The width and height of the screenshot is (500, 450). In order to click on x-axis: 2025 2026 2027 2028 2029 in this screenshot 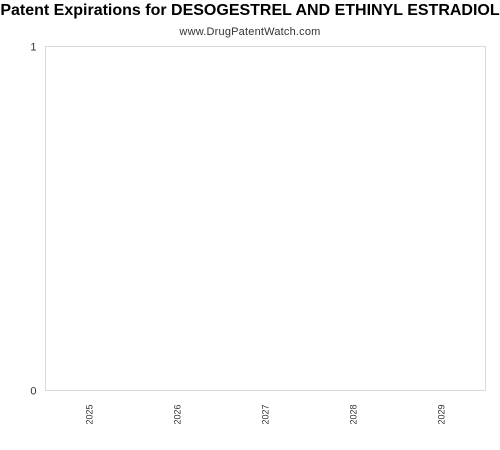, I will do `click(266, 415)`.